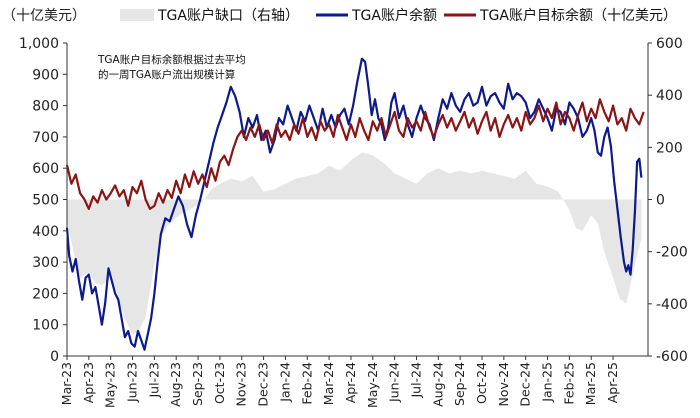 The image size is (700, 418). I want to click on left-axis-ticks: 0 100 200 300 400 500 600 700 800 900 1,000, so click(43, 200).